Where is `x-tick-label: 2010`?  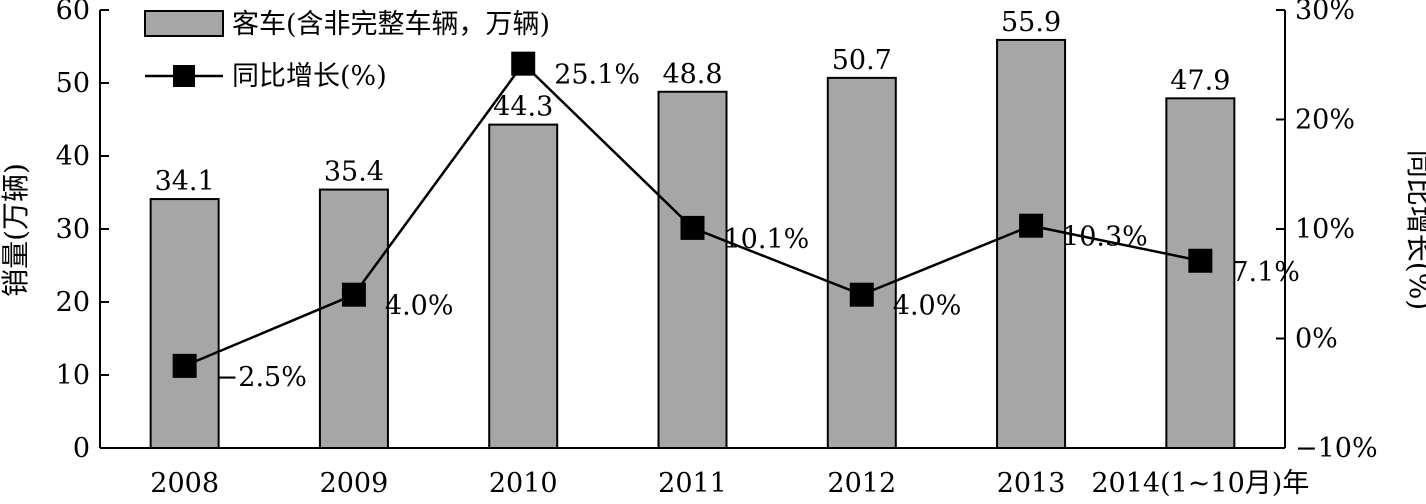 x-tick-label: 2010 is located at coordinates (523, 483).